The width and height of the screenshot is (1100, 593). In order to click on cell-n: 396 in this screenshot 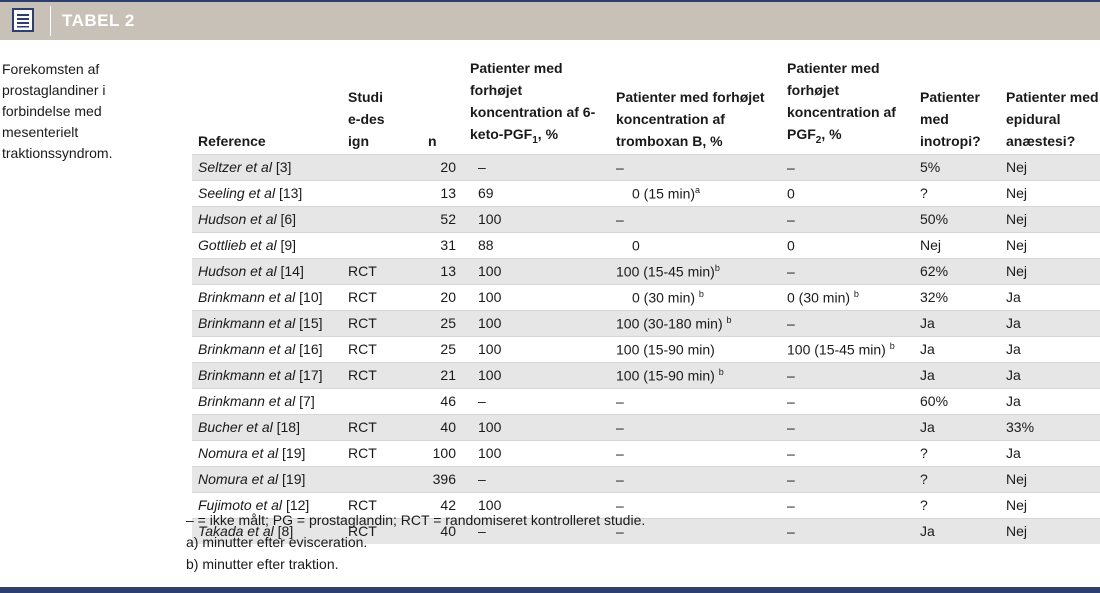, I will do `click(431, 479)`.